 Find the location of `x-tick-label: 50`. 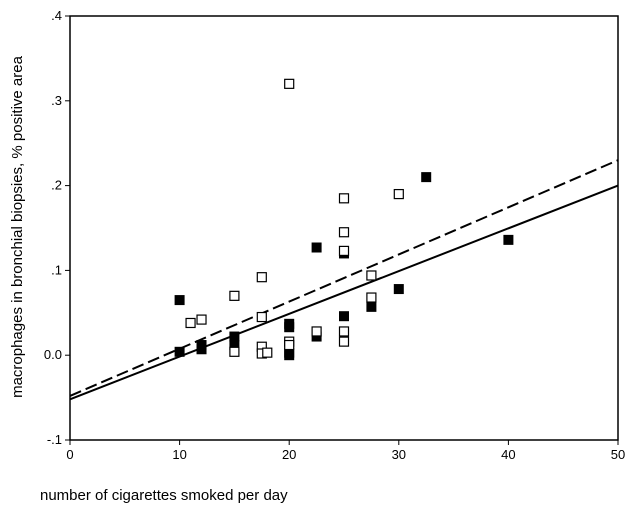

x-tick-label: 50 is located at coordinates (618, 454).